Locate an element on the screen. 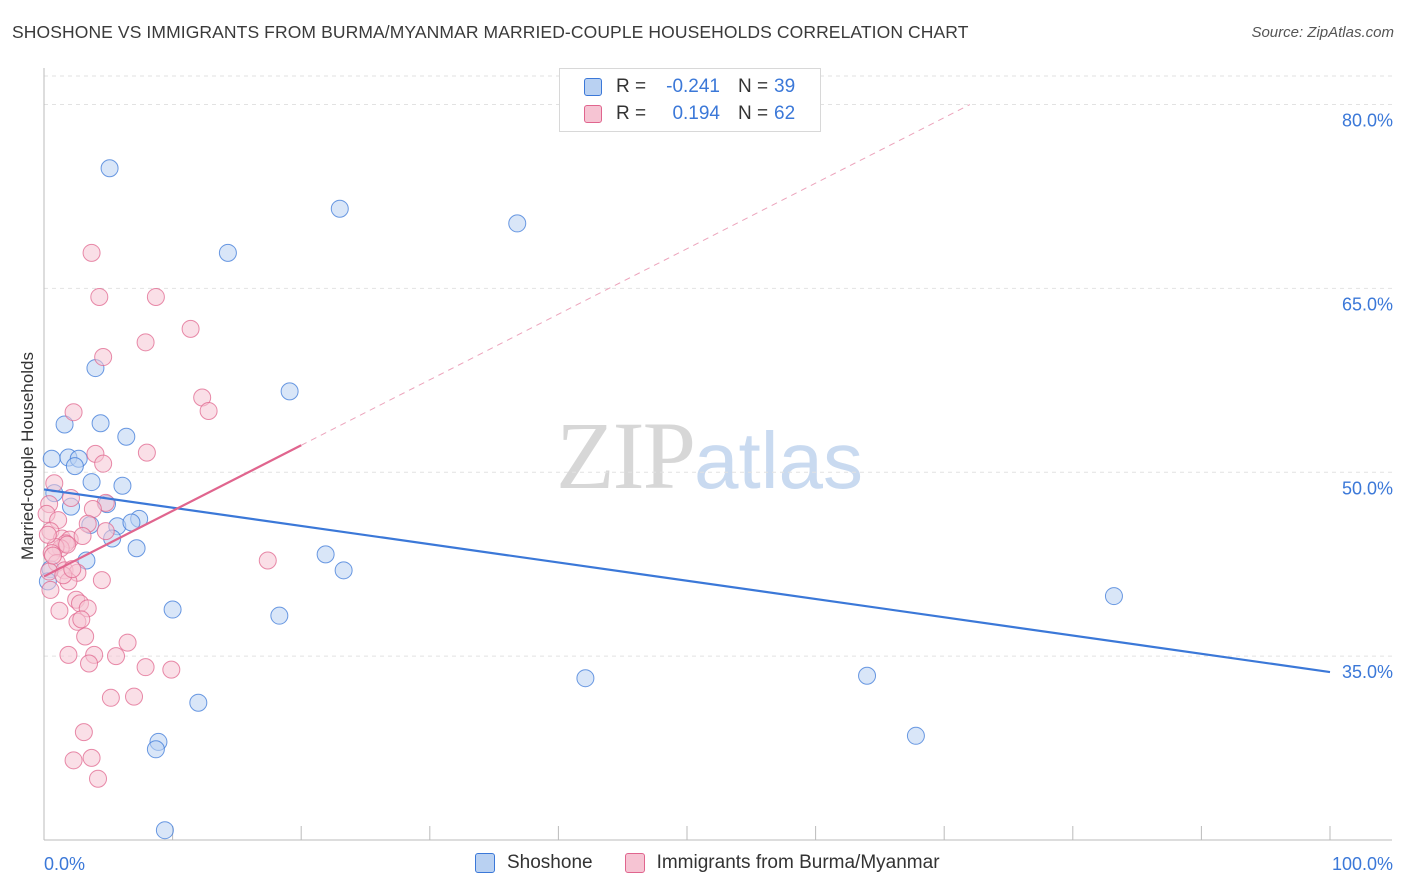 This screenshot has width=1406, height=892. legend-swatch-shoshone is located at coordinates (593, 87).